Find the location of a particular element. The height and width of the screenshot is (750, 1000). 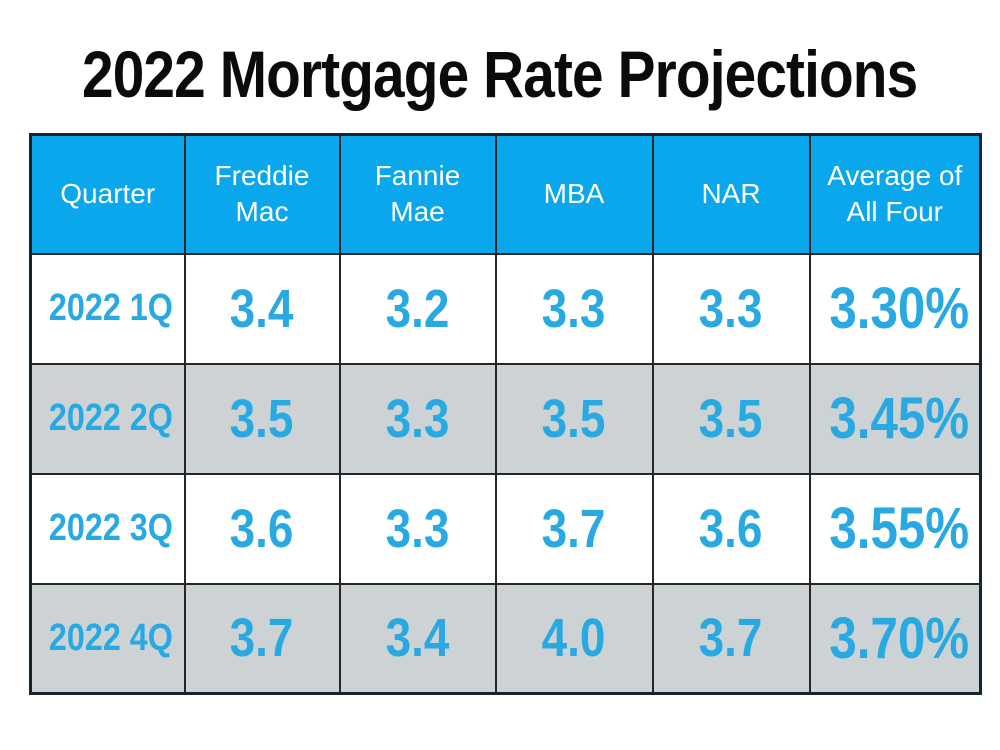

column-header-nar: NAR is located at coordinates (731, 194).